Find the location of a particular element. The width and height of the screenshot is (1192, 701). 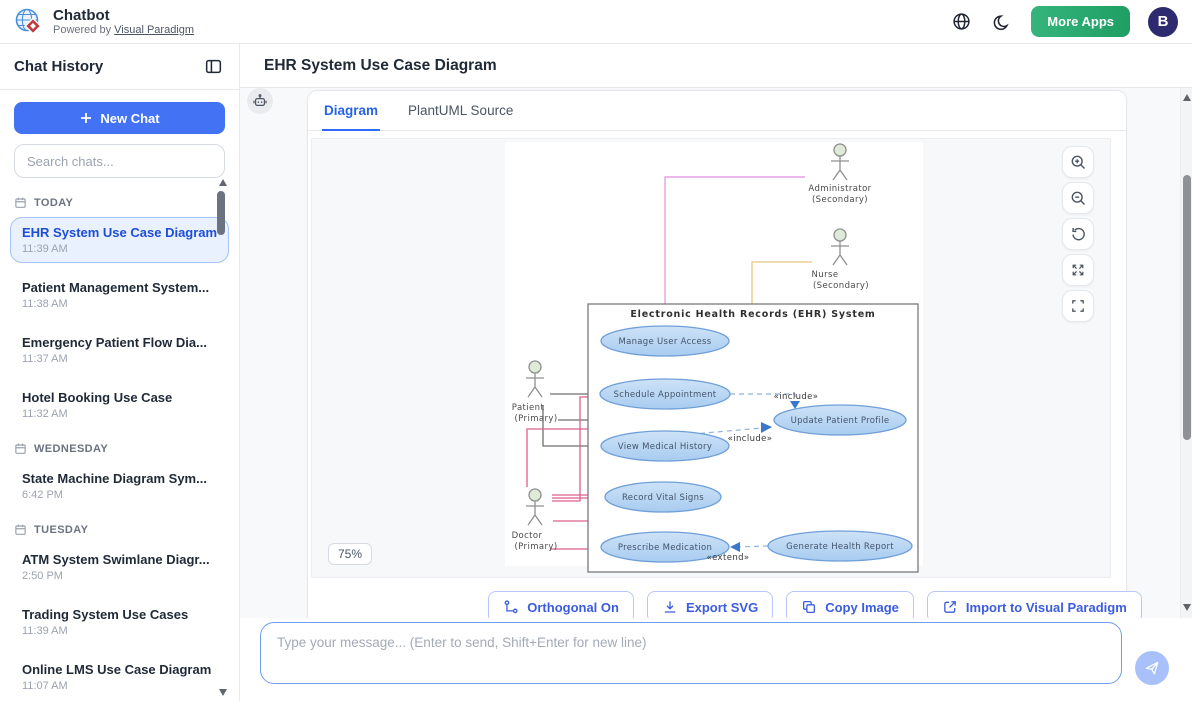

reset-icon is located at coordinates (1078, 234).